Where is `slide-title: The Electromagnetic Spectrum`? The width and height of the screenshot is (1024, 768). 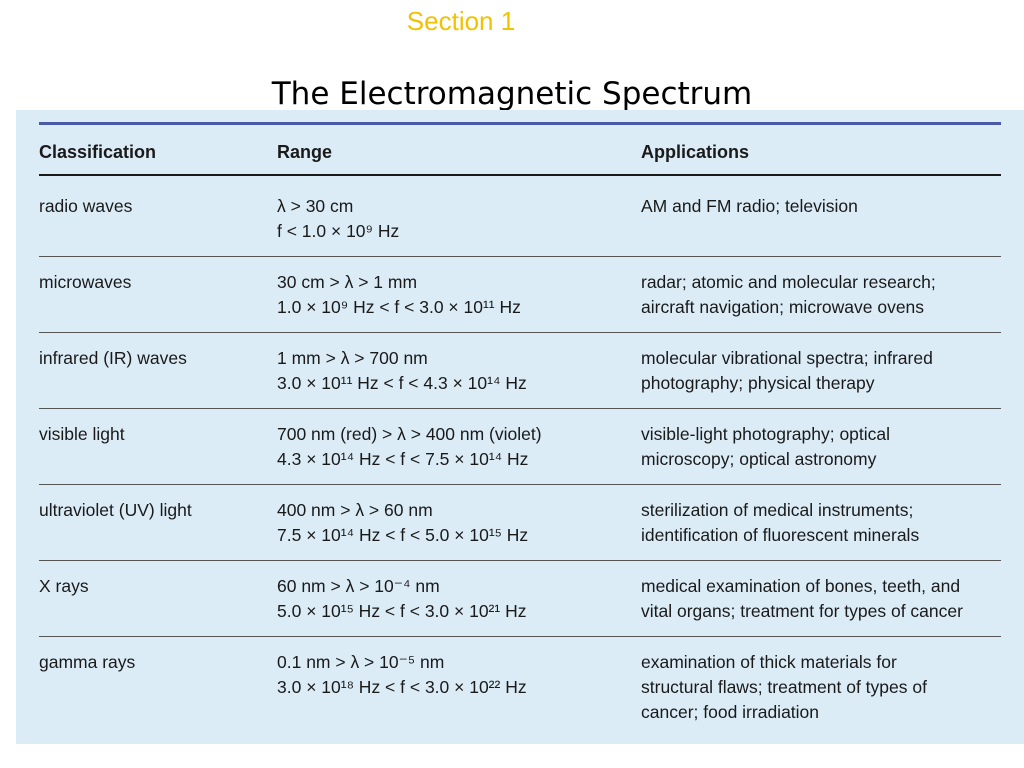
slide-title: The Electromagnetic Spectrum is located at coordinates (512, 94).